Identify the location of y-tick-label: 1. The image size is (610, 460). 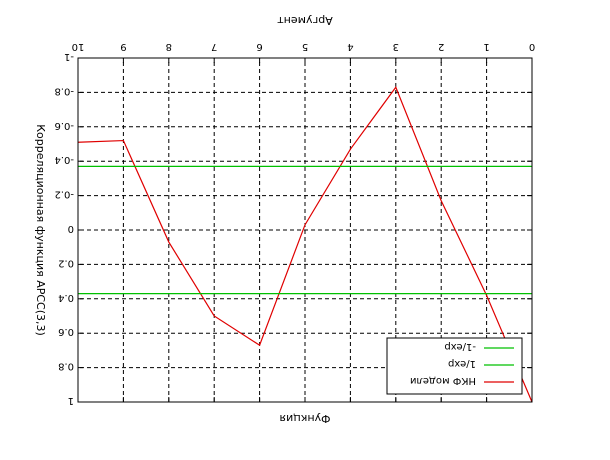
(71, 400).